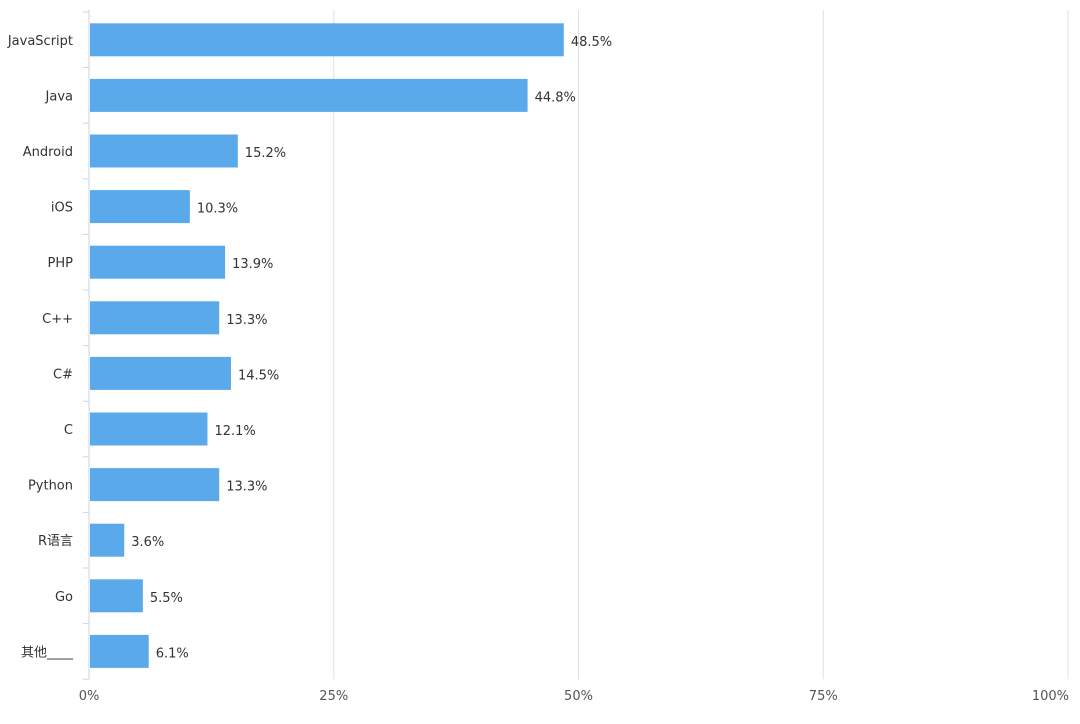 The height and width of the screenshot is (724, 1080). I want to click on category-label: C, so click(68, 430).